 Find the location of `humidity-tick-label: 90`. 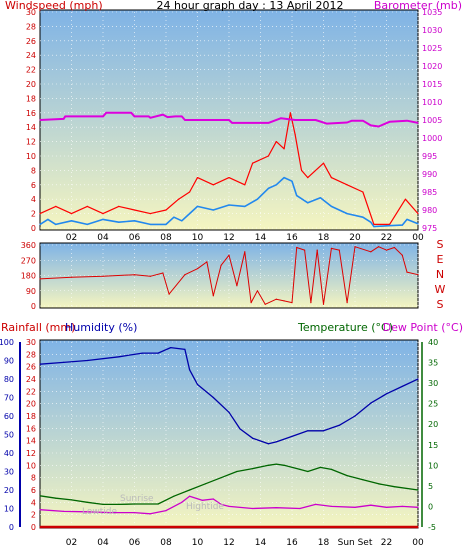

humidity-tick-label: 90 is located at coordinates (9, 361).